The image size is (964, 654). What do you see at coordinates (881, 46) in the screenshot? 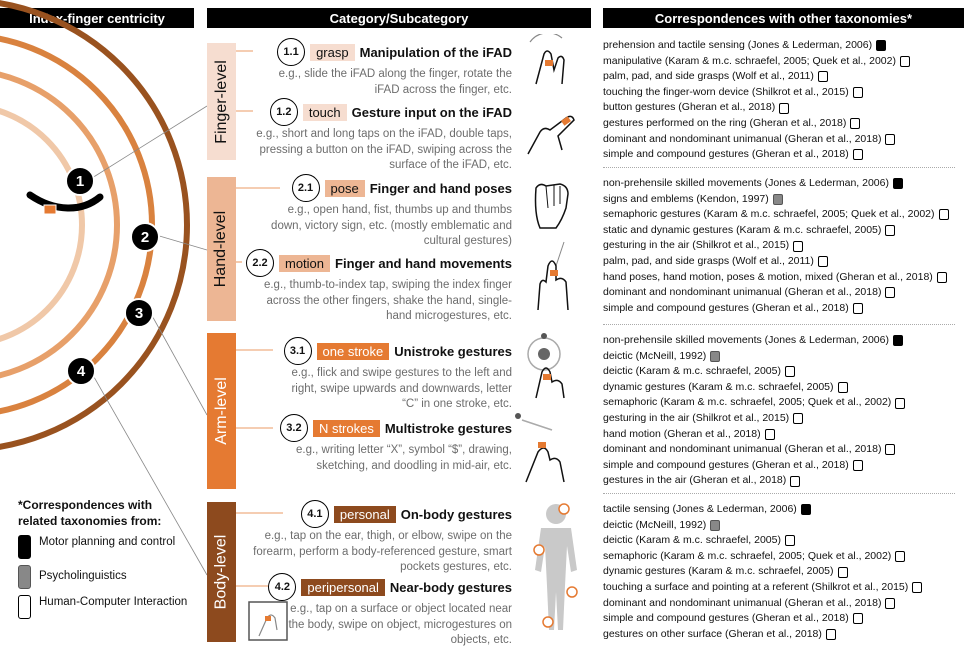
I see `source-marker-motor` at bounding box center [881, 46].